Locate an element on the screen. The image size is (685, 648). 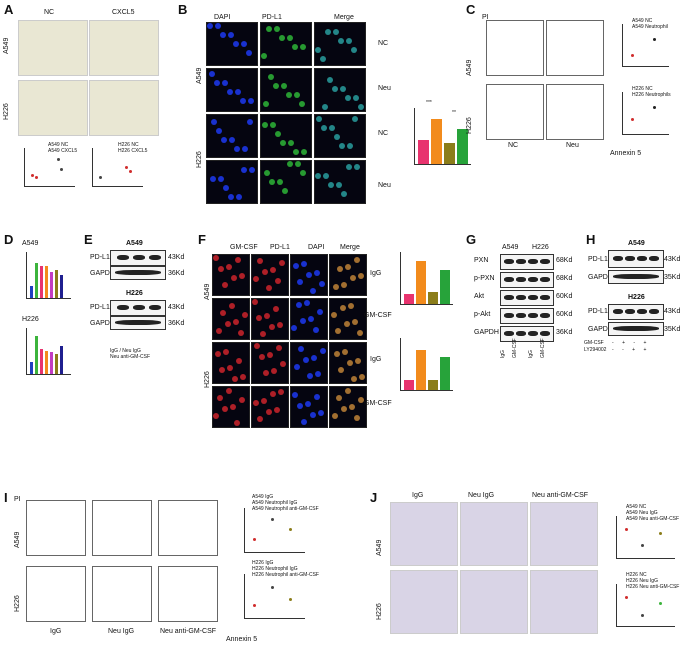
g-col-a549: A549 is located at coordinates (510, 247).